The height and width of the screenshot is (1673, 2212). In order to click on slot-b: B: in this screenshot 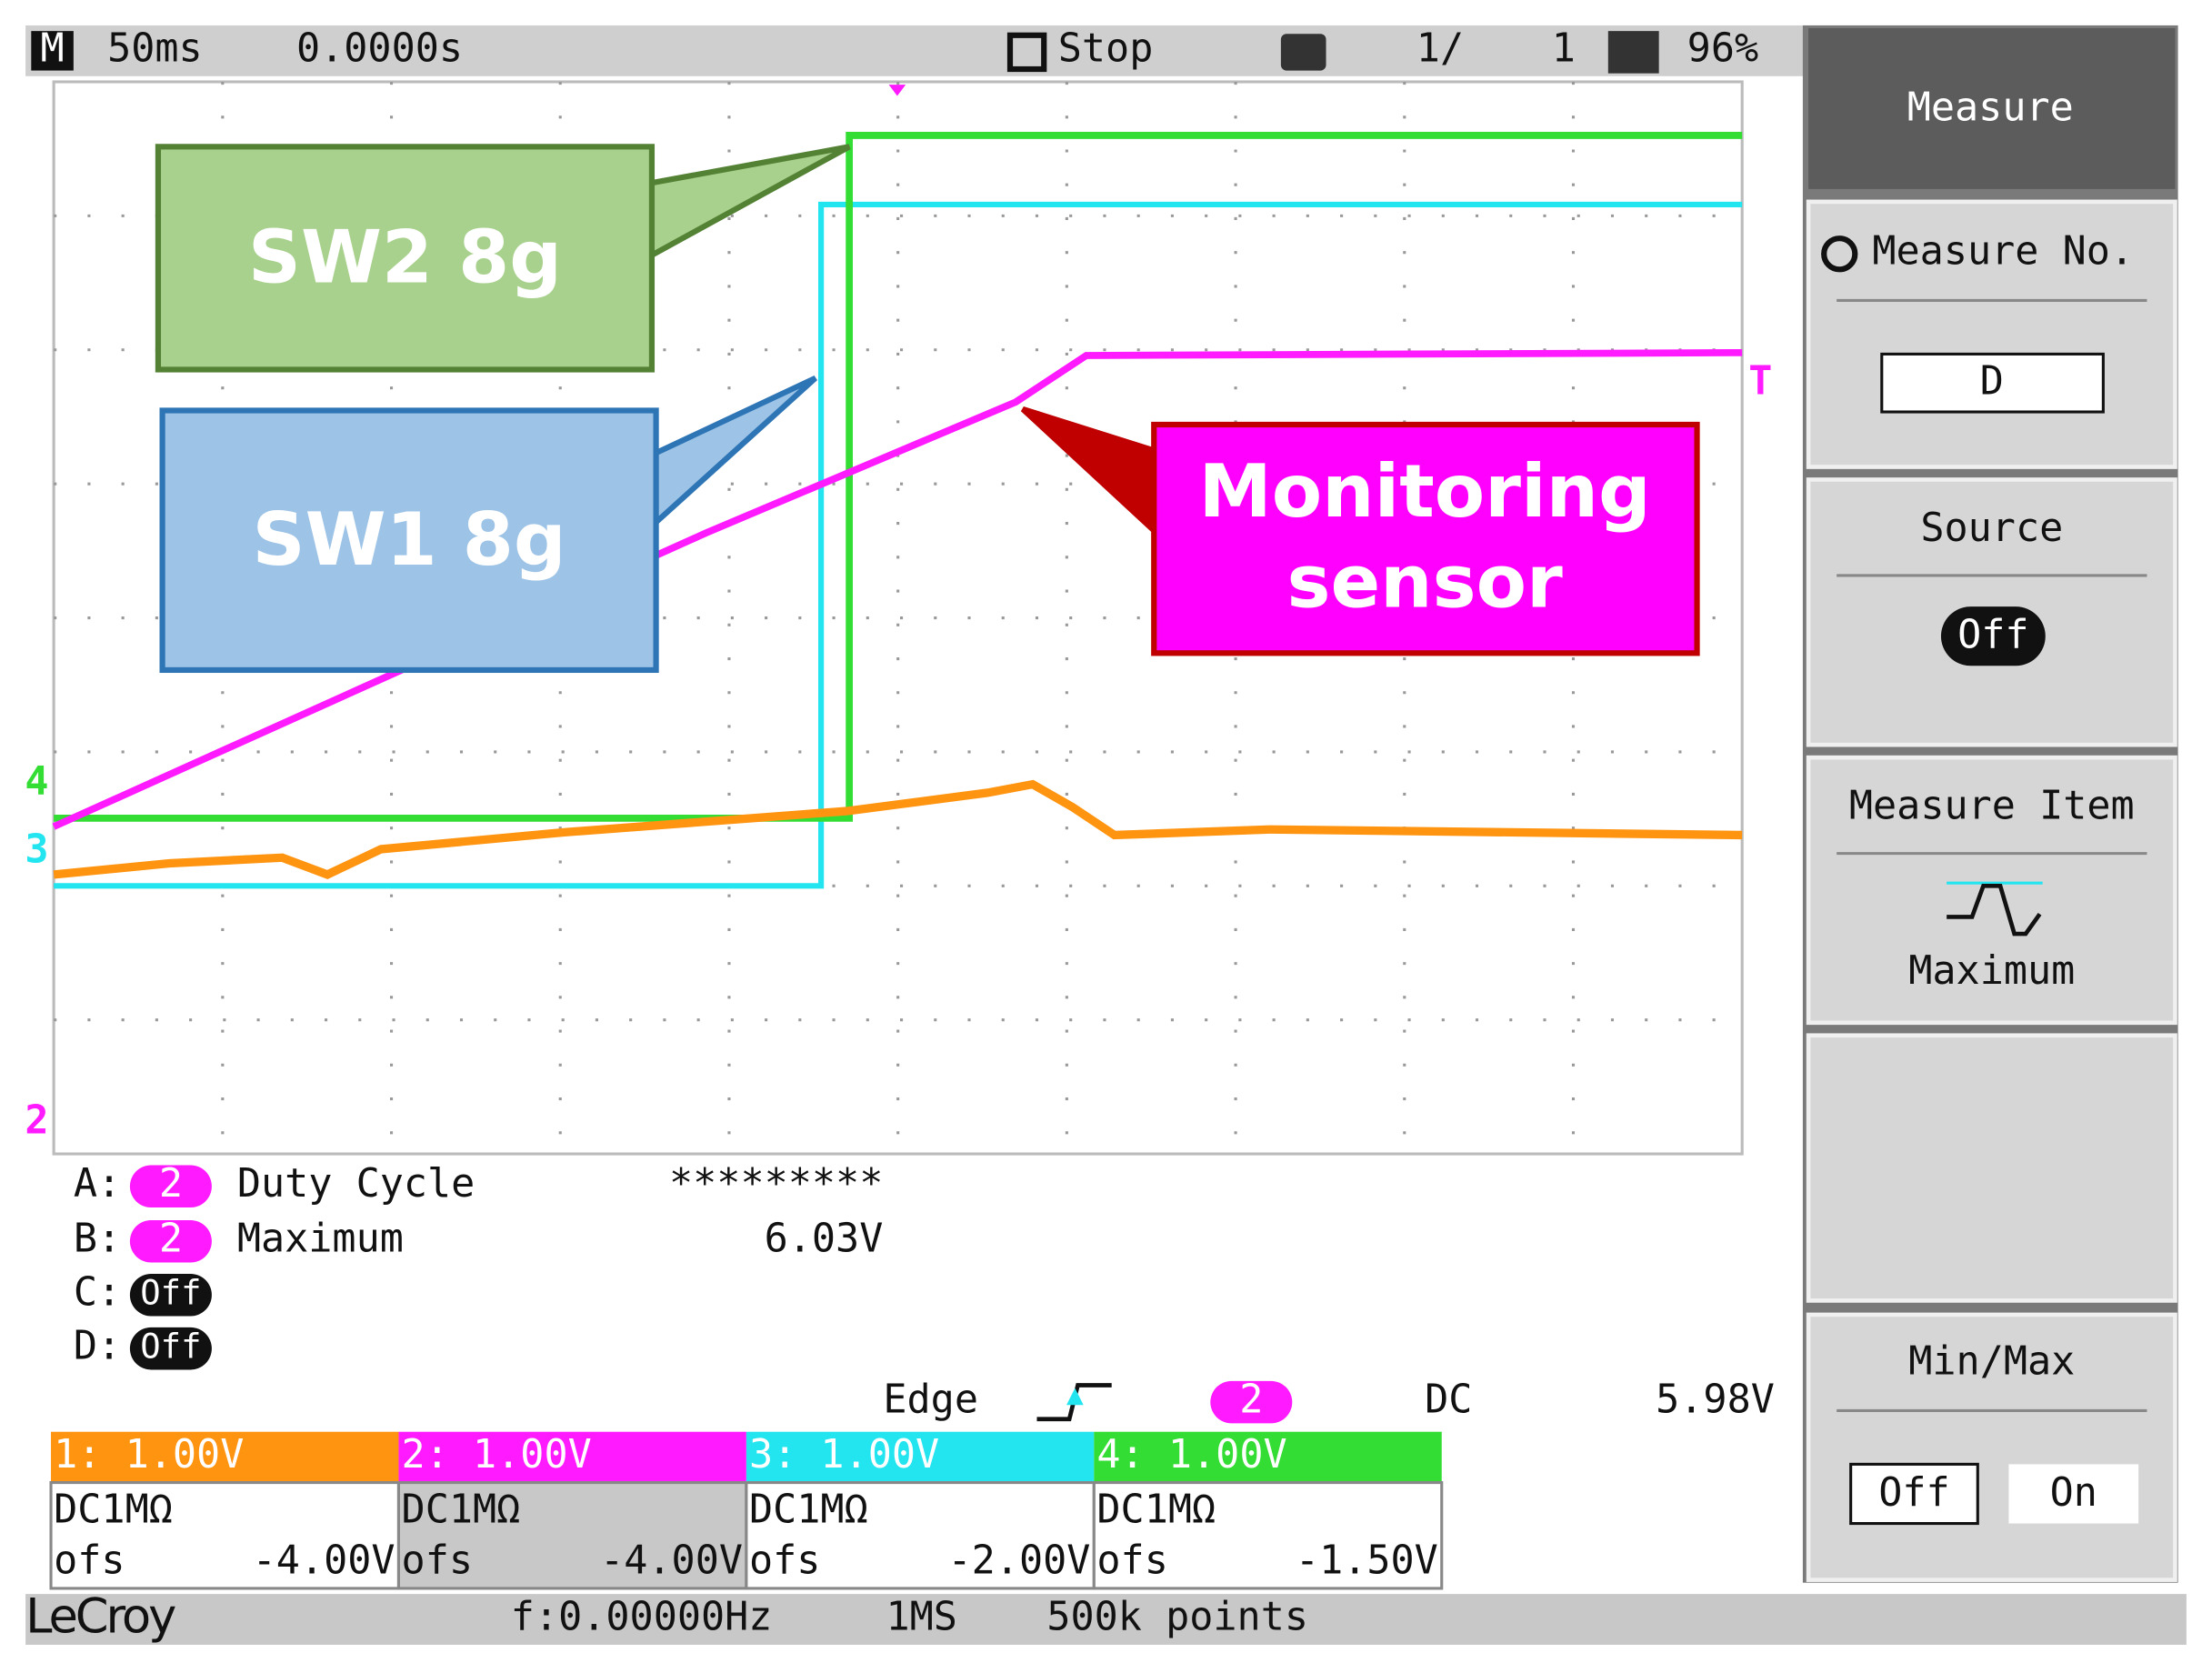, I will do `click(97, 1239)`.